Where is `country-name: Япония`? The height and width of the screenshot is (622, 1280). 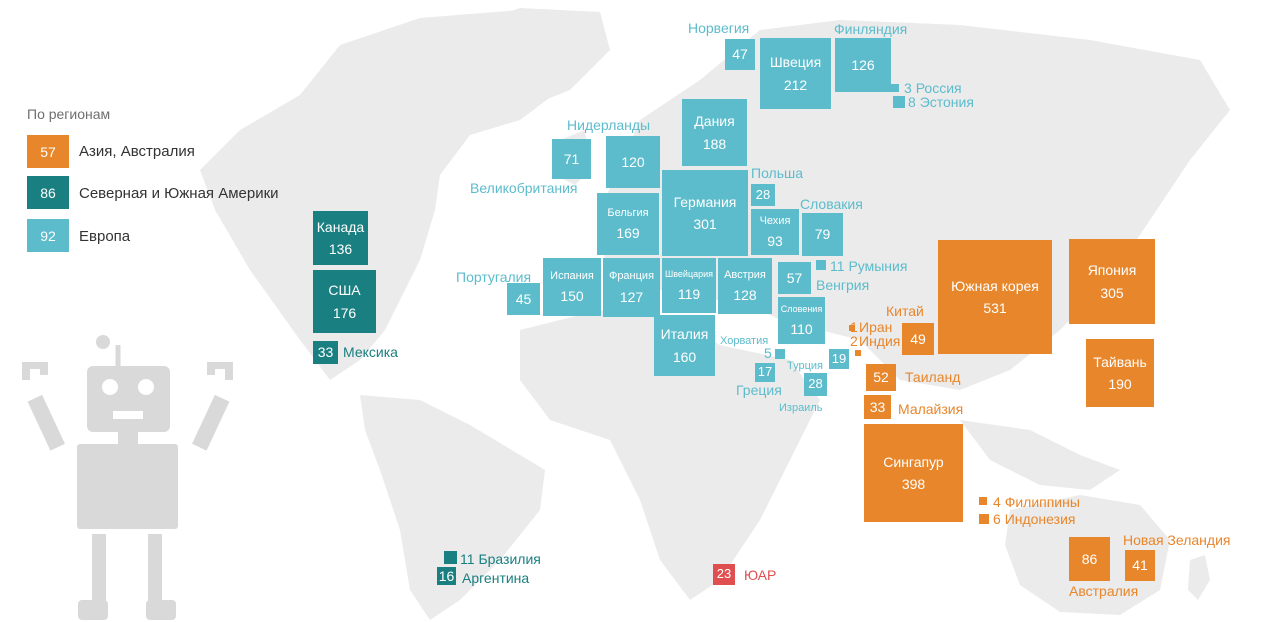
country-name: Япония is located at coordinates (1112, 270).